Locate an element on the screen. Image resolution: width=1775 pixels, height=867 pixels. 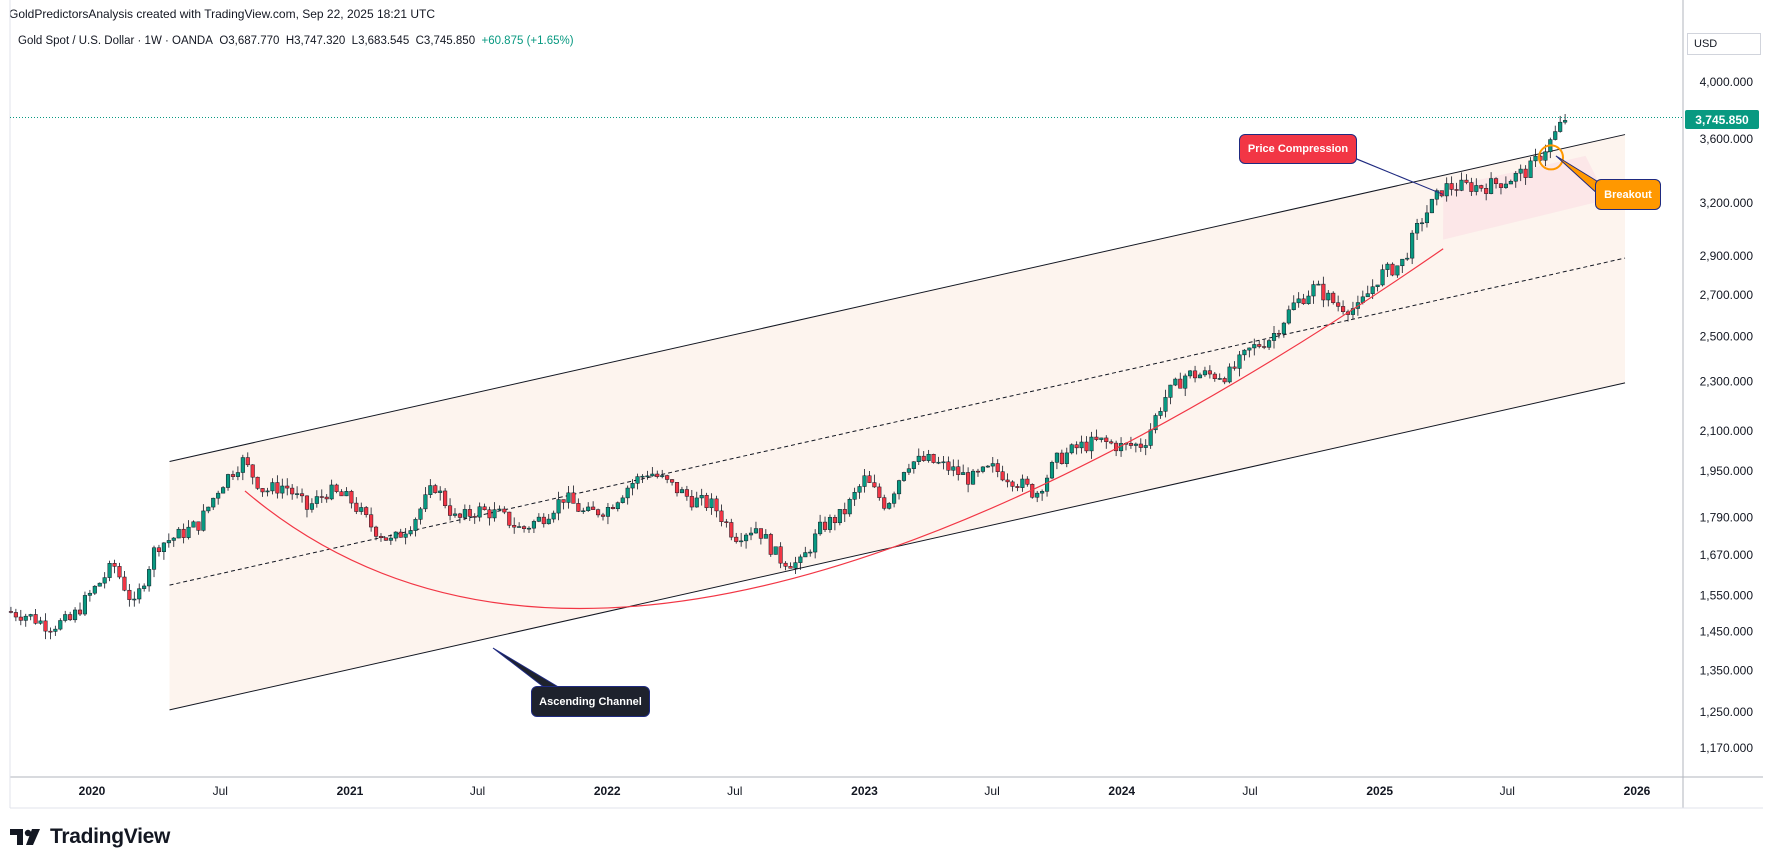
tradingview-logo: TradingView is located at coordinates (90, 837).